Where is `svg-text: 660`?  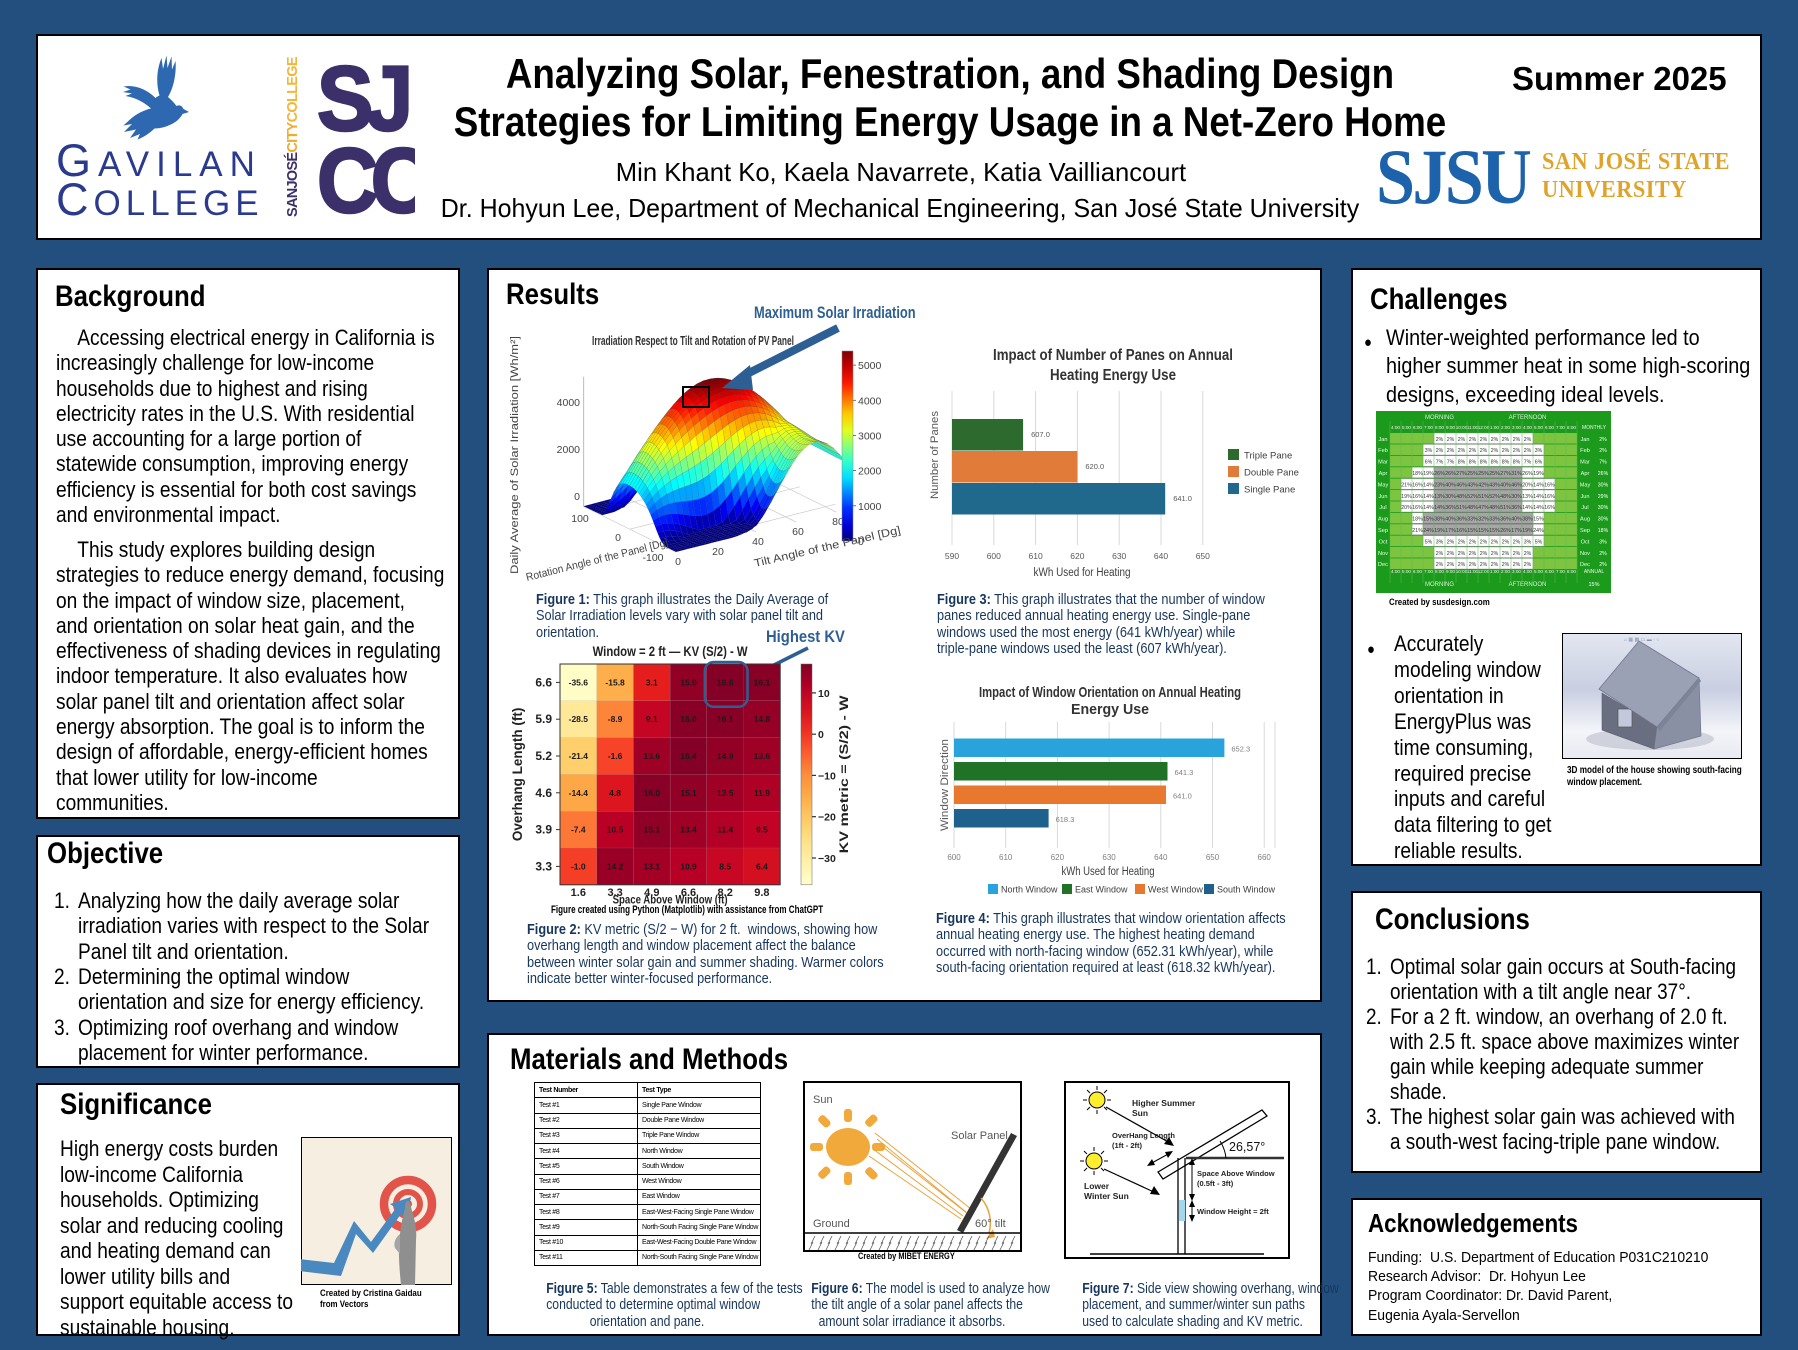
svg-text: 660 is located at coordinates (1265, 857).